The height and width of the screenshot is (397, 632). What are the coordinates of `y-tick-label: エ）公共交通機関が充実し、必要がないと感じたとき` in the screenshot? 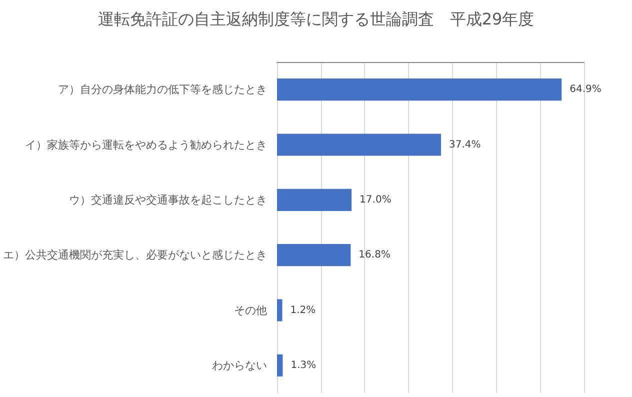 It's located at (135, 255).